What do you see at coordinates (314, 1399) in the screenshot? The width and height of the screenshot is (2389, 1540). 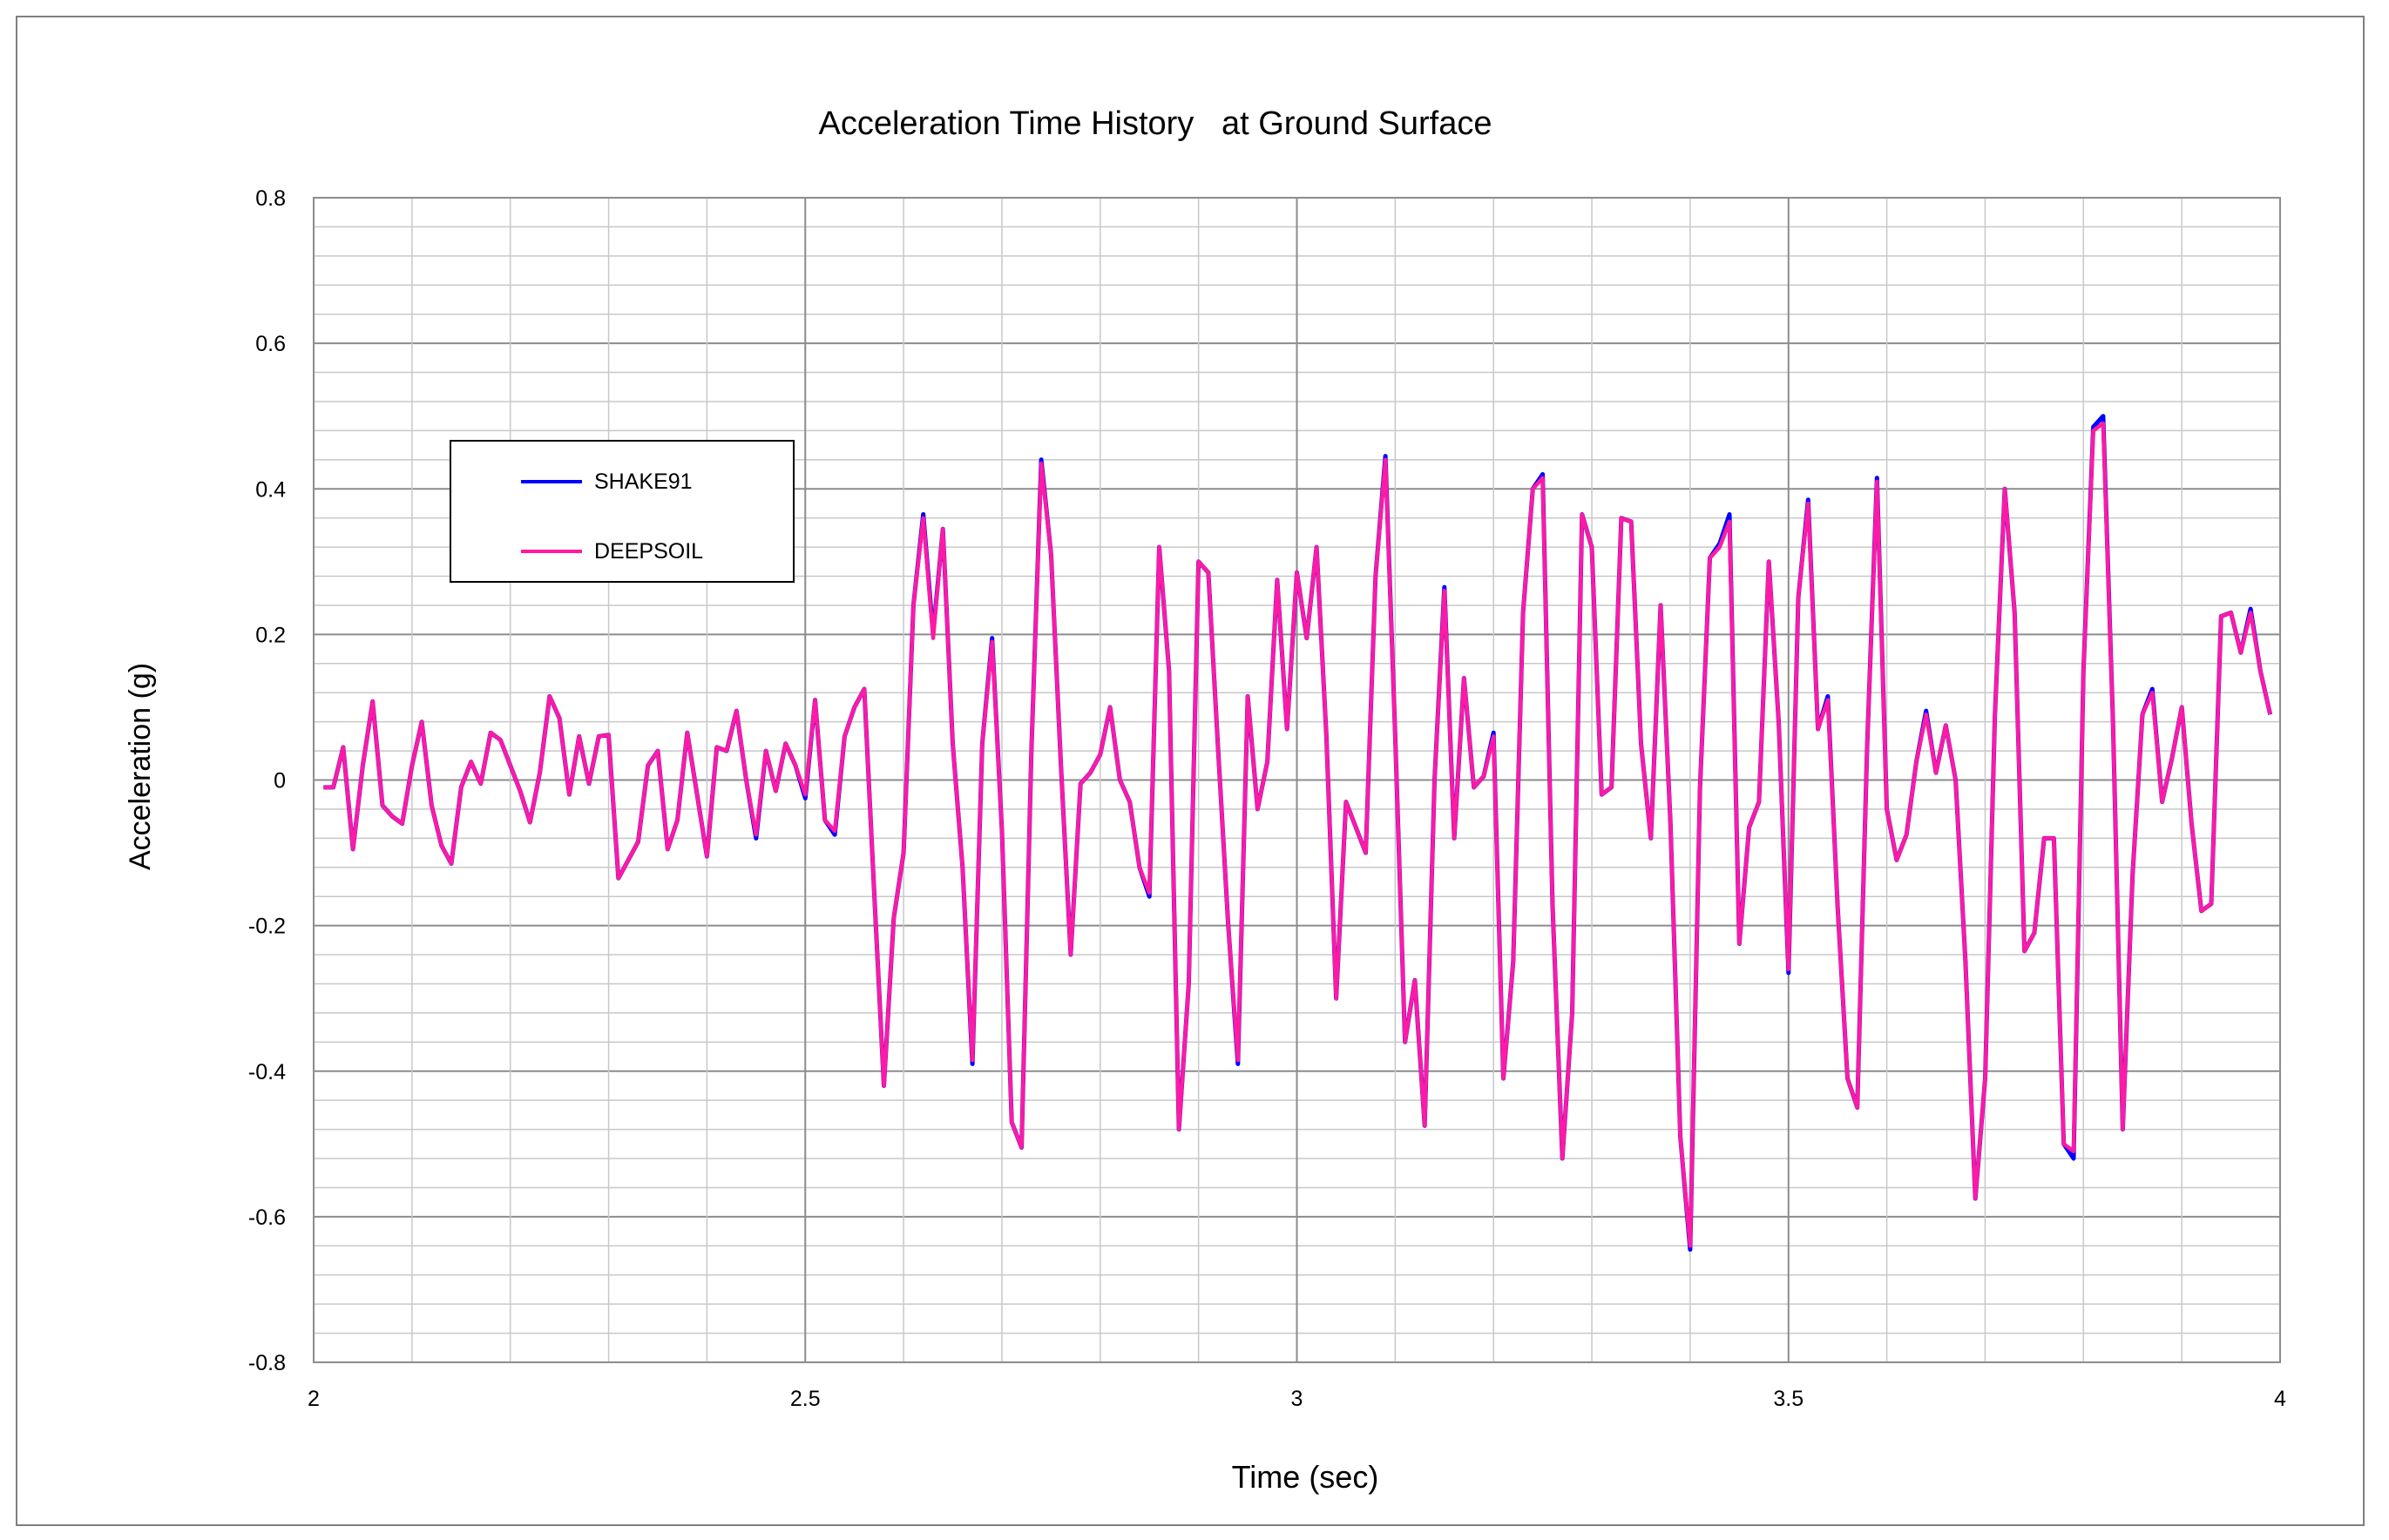 I see `x-tick-label: 2` at bounding box center [314, 1399].